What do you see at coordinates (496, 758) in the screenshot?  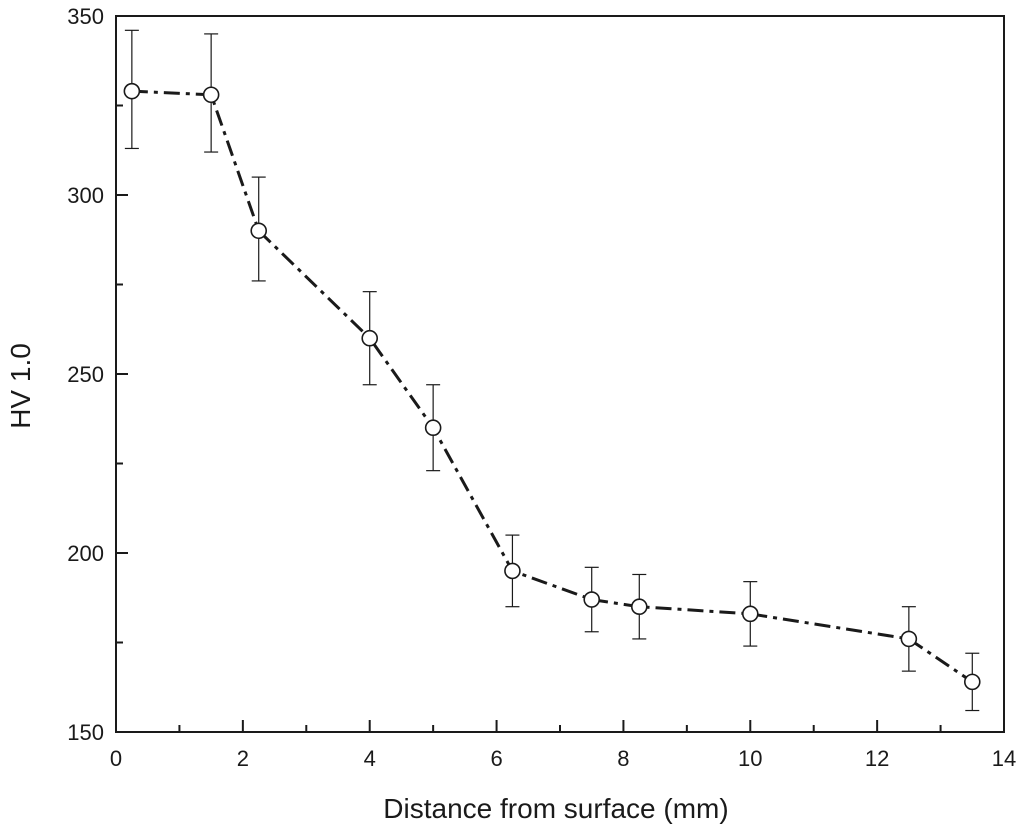 I see `x-tick-label: 6` at bounding box center [496, 758].